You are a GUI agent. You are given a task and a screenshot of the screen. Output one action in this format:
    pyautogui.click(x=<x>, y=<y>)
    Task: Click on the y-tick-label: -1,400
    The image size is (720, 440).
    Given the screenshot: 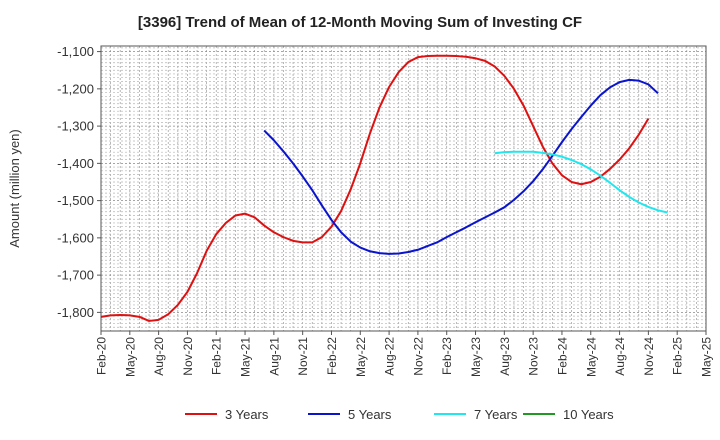 What is the action you would take?
    pyautogui.click(x=75, y=163)
    